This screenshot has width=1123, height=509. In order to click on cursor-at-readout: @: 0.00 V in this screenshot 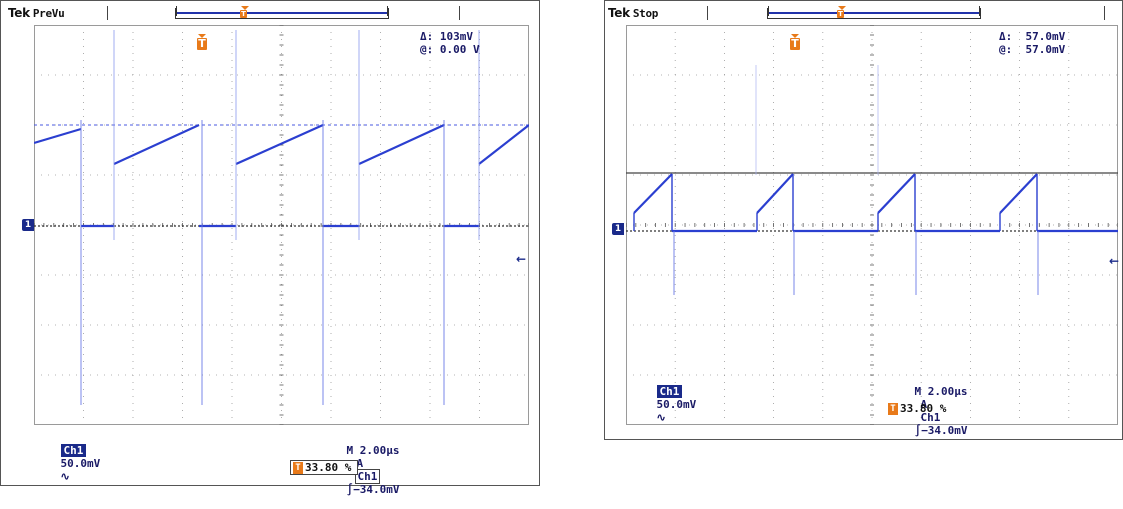, I will do `click(450, 49)`.